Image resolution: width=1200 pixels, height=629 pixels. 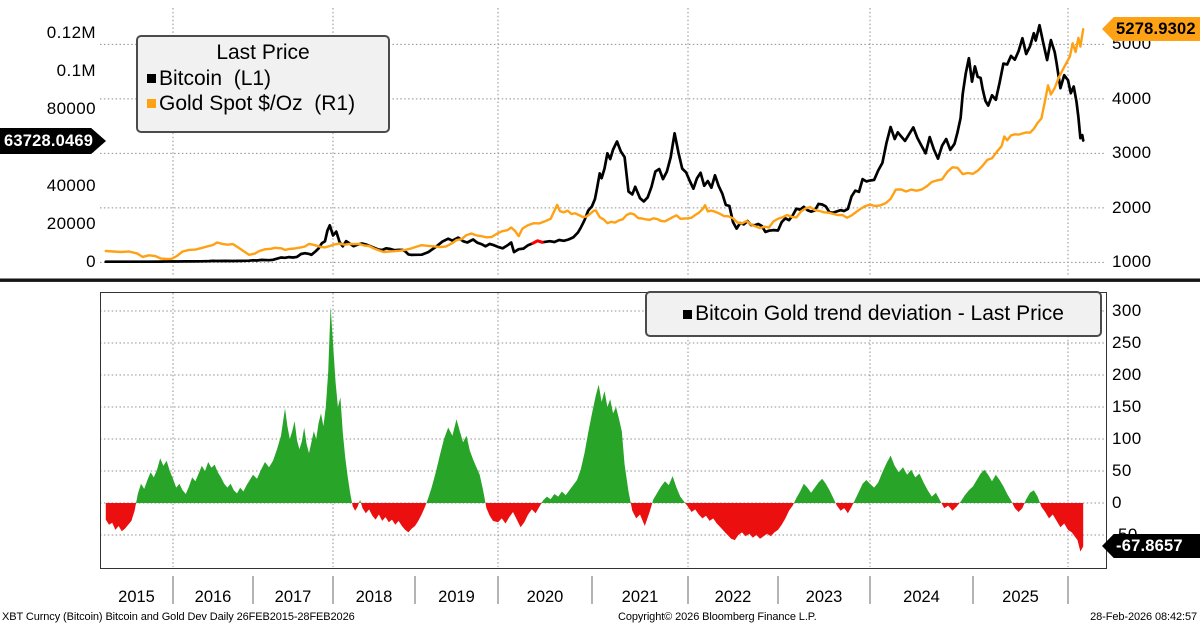 What do you see at coordinates (151, 78) in the screenshot?
I see `bitcoin-series-marker-icon` at bounding box center [151, 78].